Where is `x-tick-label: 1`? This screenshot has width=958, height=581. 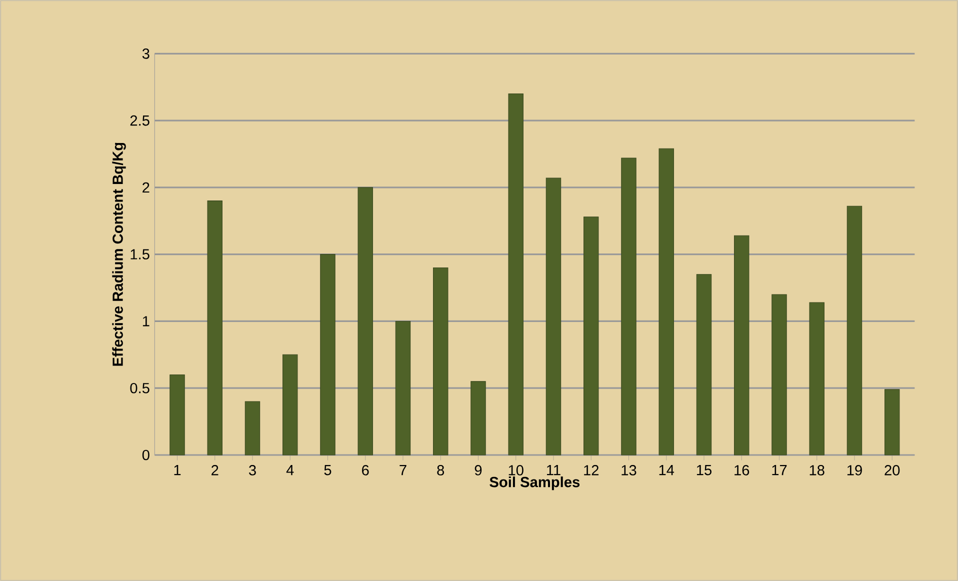
x-tick-label: 1 is located at coordinates (177, 470).